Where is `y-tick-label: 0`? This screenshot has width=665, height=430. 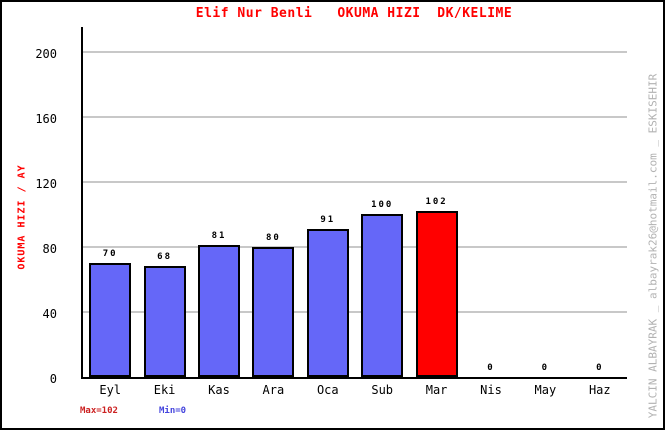
y-tick-label: 0 is located at coordinates (53, 379).